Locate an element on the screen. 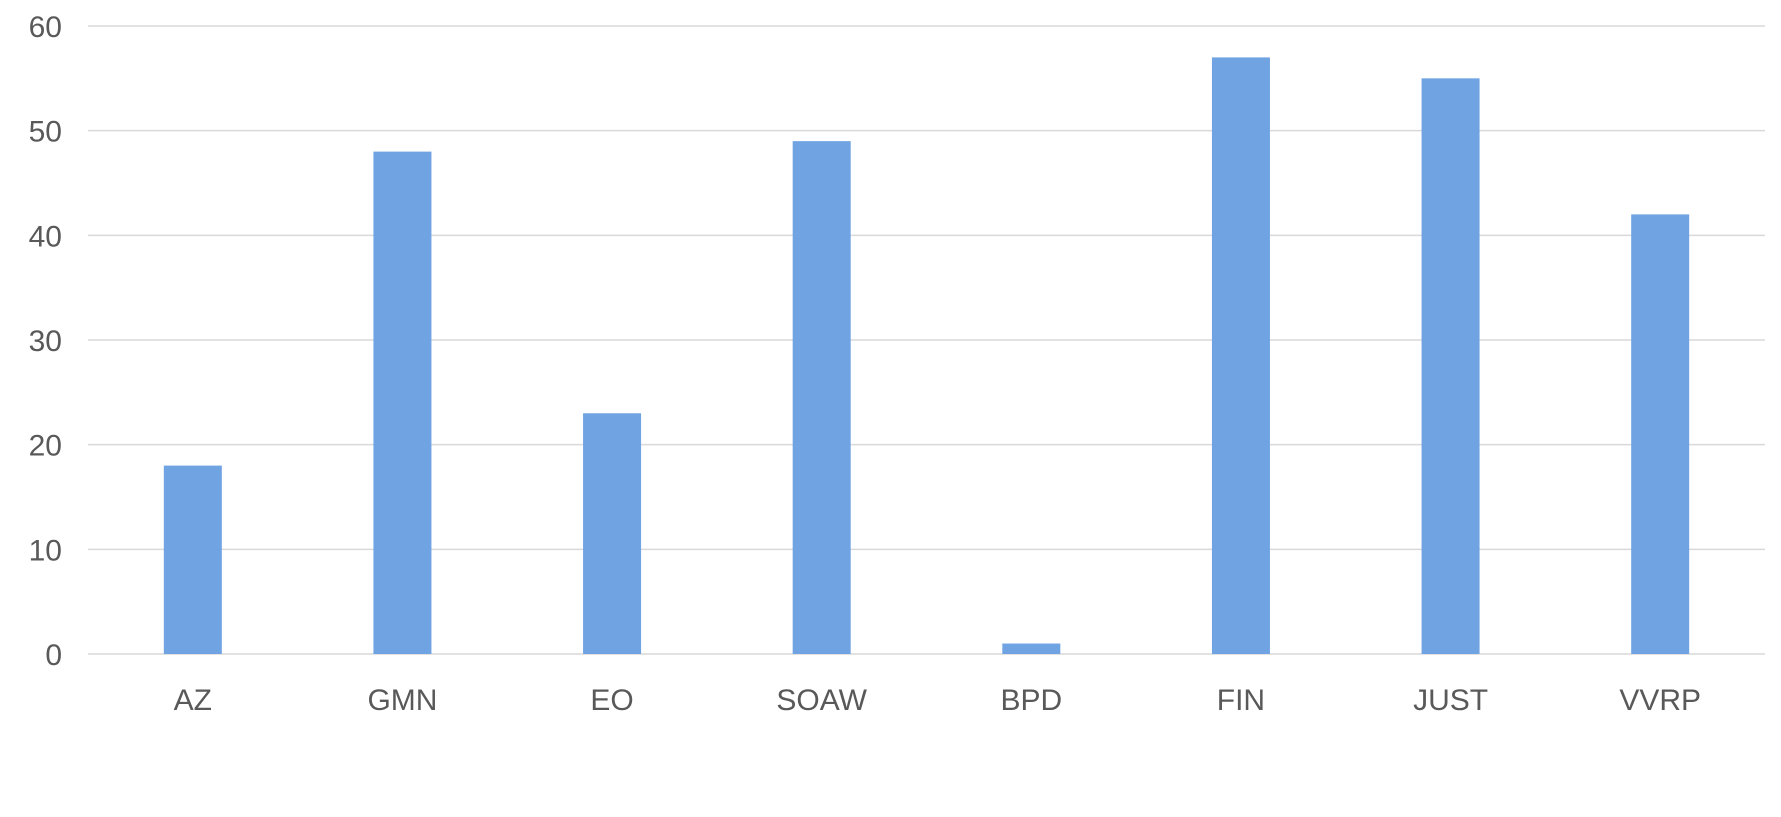  bar-gmn is located at coordinates (402, 402).